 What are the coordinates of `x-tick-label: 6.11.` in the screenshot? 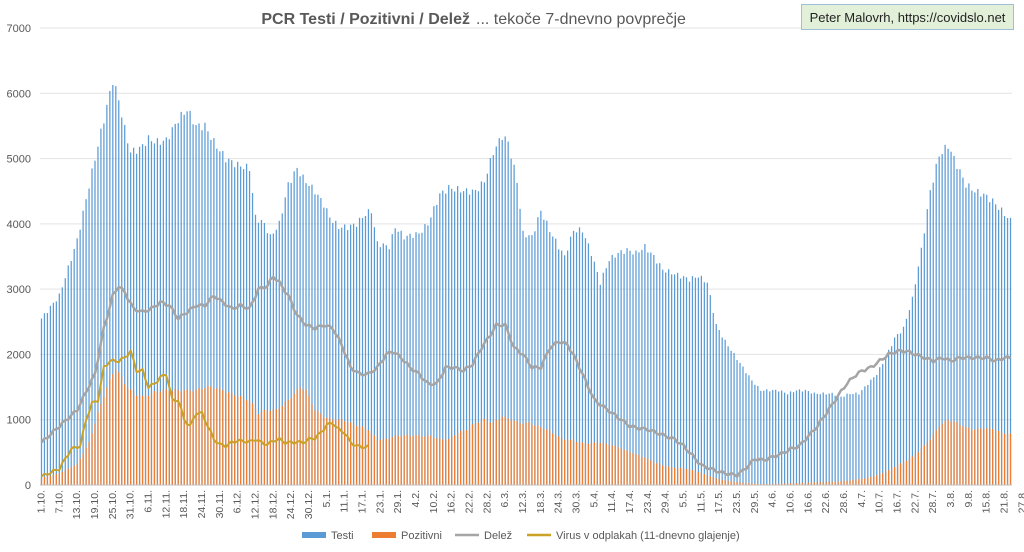 It's located at (148, 501).